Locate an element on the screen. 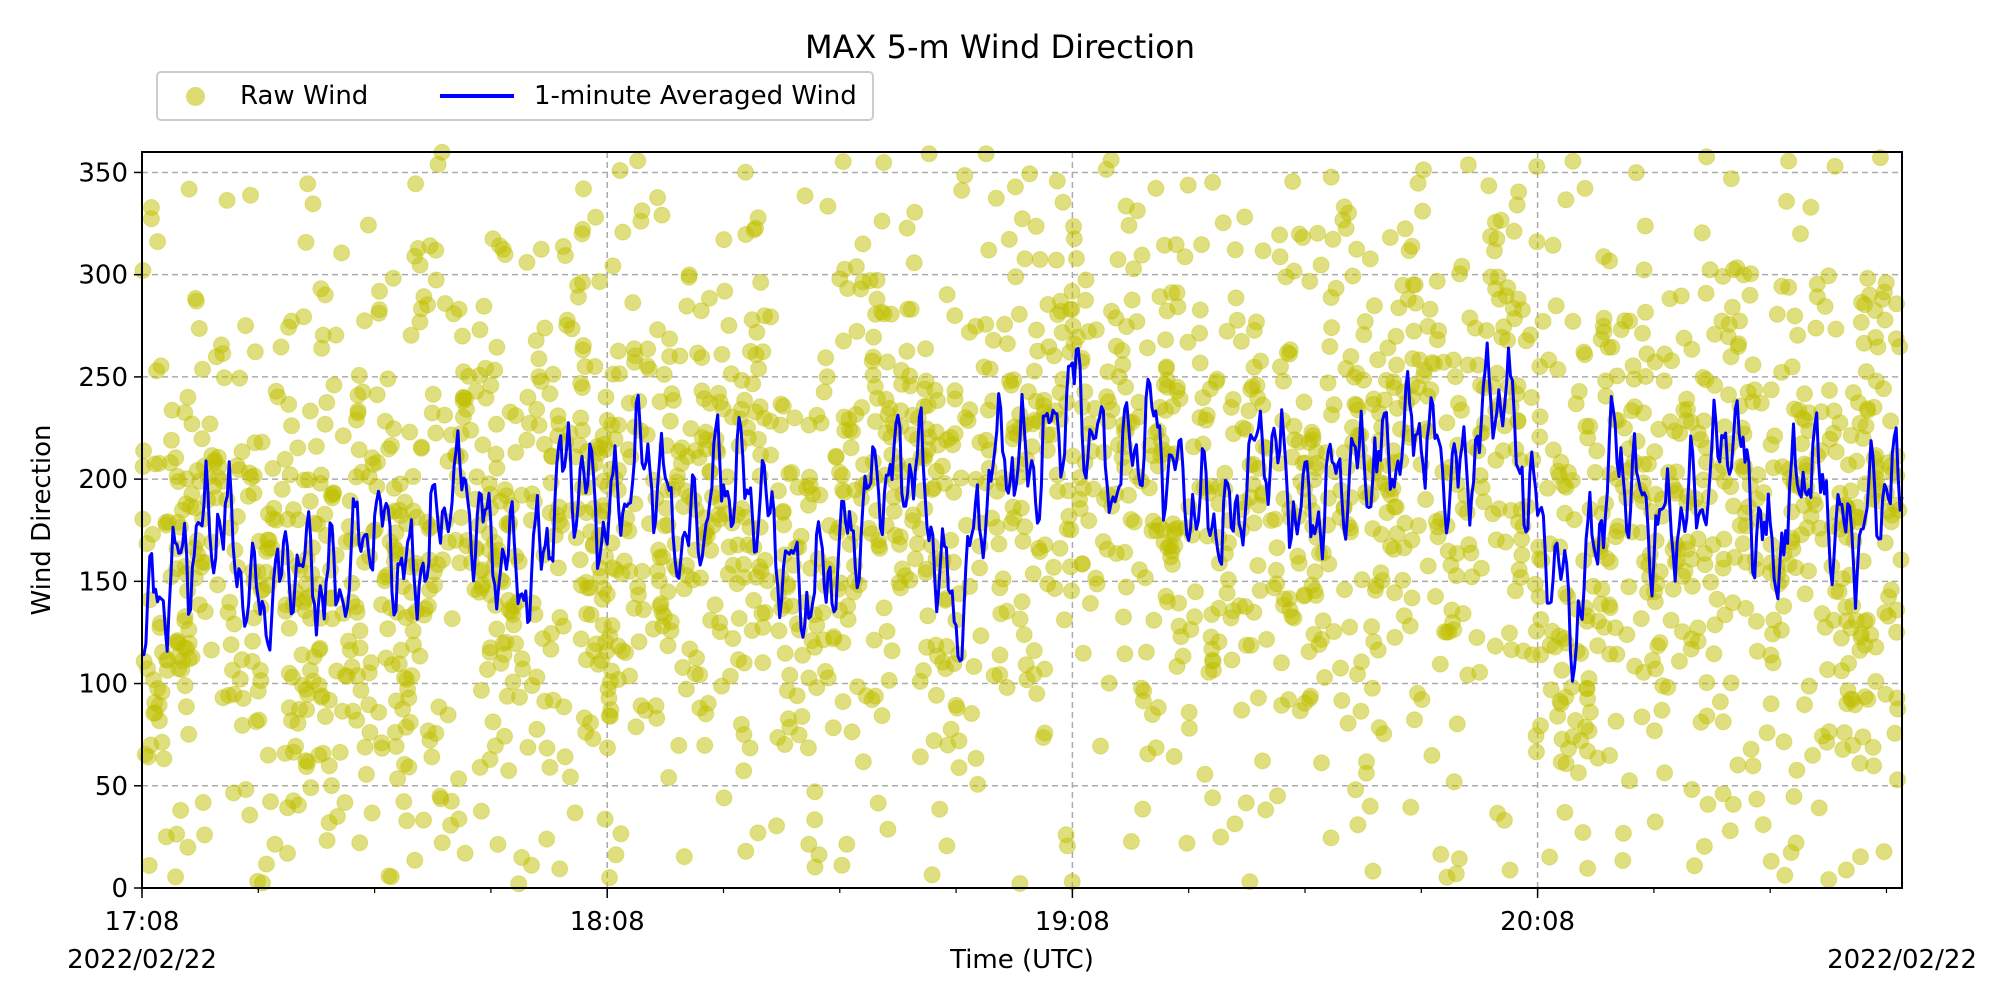  y-tick-label: 150 is located at coordinates (103, 582).